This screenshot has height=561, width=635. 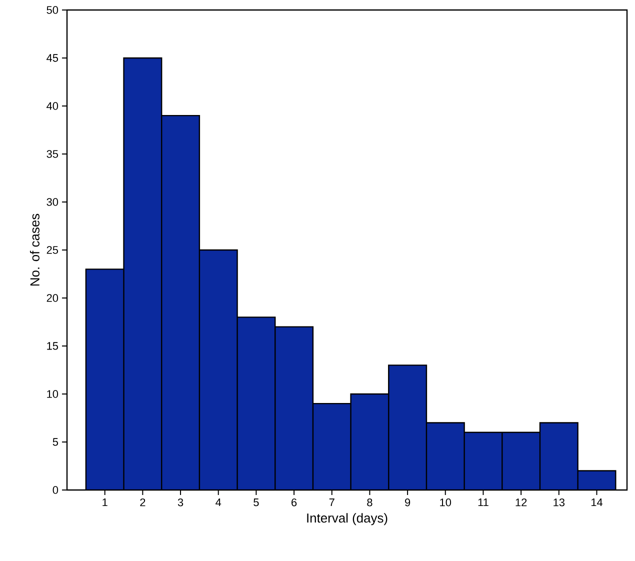 What do you see at coordinates (256, 502) in the screenshot?
I see `x-tick-label: 5` at bounding box center [256, 502].